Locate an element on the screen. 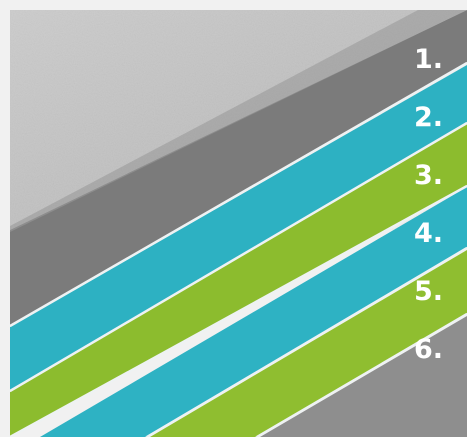  layer-4-number: 4. is located at coordinates (428, 233).